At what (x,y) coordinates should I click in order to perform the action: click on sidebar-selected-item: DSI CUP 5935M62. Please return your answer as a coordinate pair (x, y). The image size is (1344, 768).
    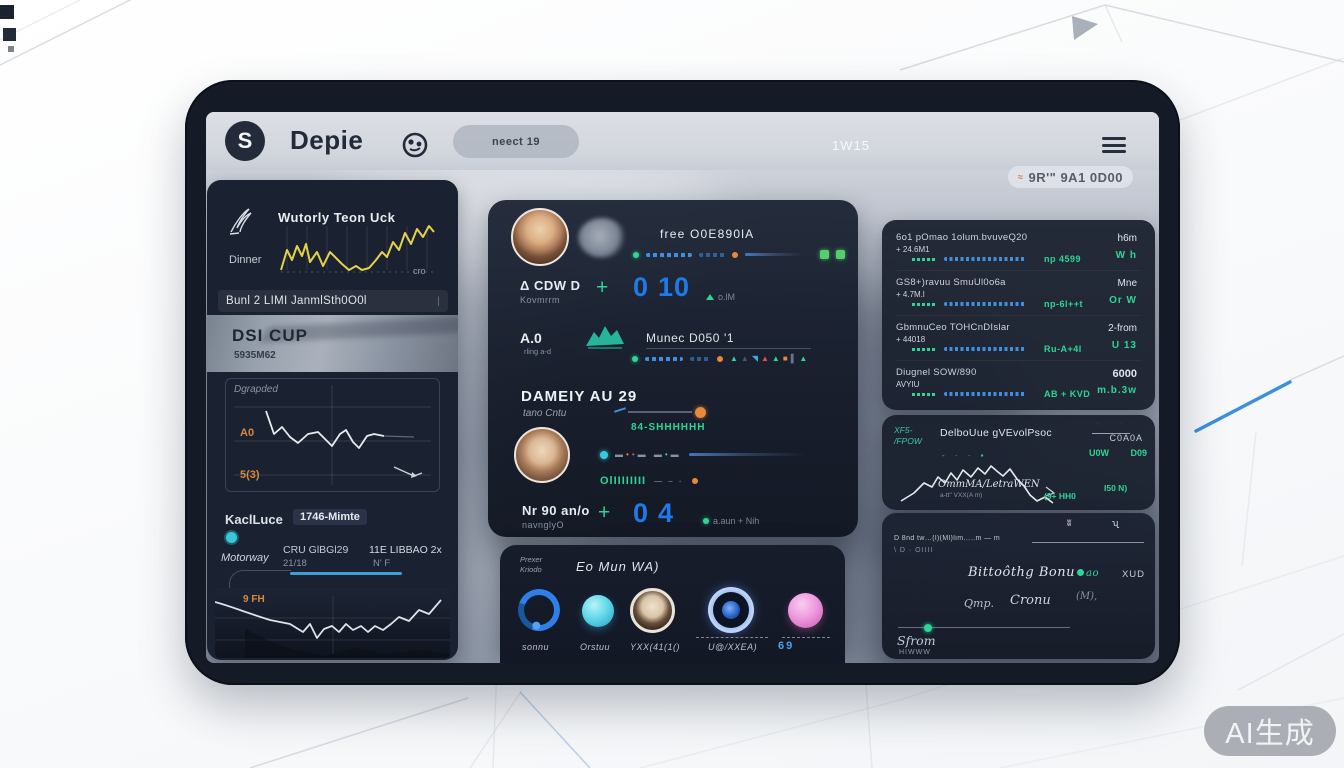
    Looking at the image, I should click on (332, 343).